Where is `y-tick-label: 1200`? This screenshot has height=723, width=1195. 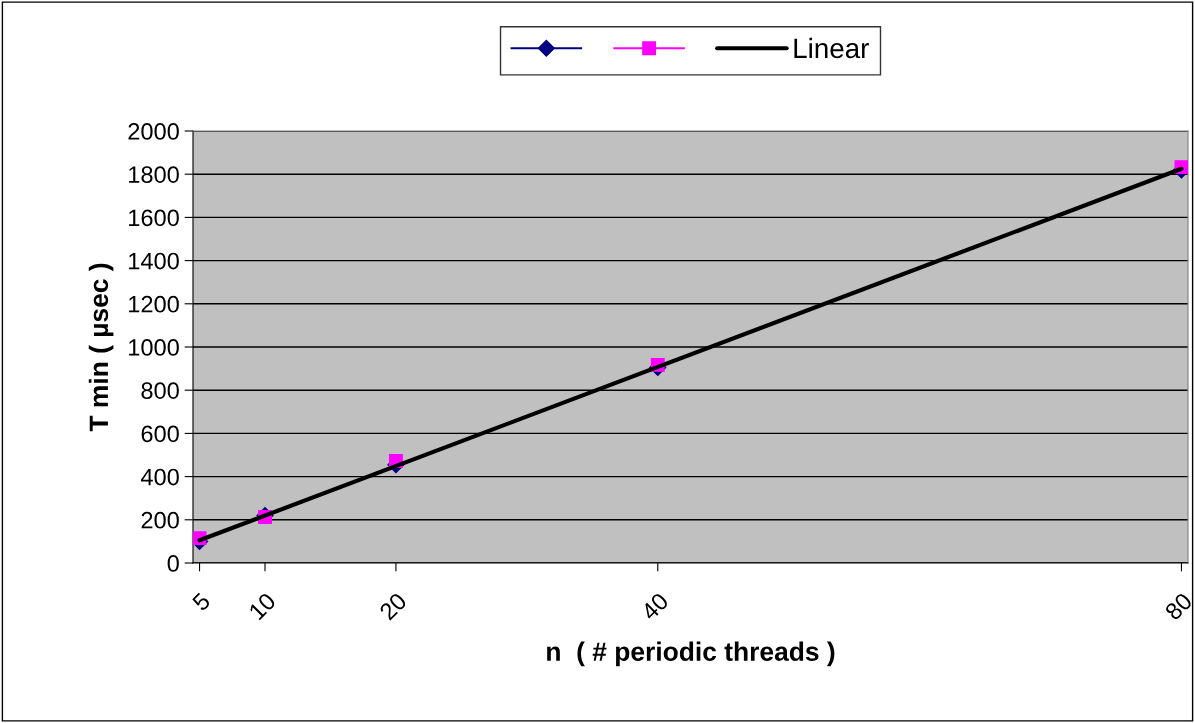
y-tick-label: 1200 is located at coordinates (154, 304).